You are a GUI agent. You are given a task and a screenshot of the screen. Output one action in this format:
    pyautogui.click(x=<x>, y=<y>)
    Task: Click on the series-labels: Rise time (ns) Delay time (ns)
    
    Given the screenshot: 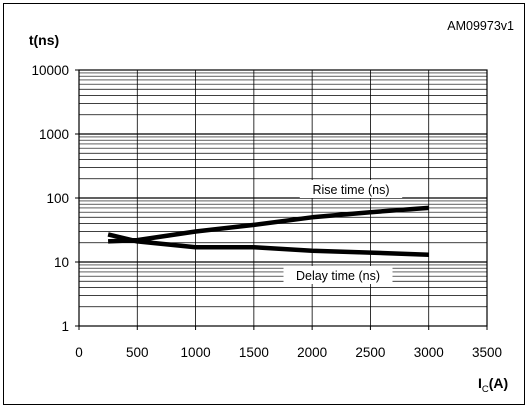 What is the action you would take?
    pyautogui.click(x=343, y=232)
    